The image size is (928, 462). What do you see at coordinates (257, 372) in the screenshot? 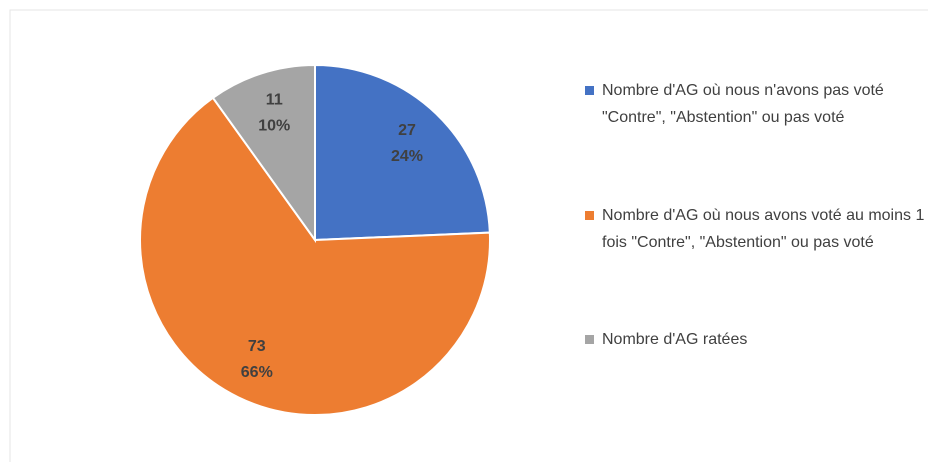
I see `slice-percent: 66%` at bounding box center [257, 372].